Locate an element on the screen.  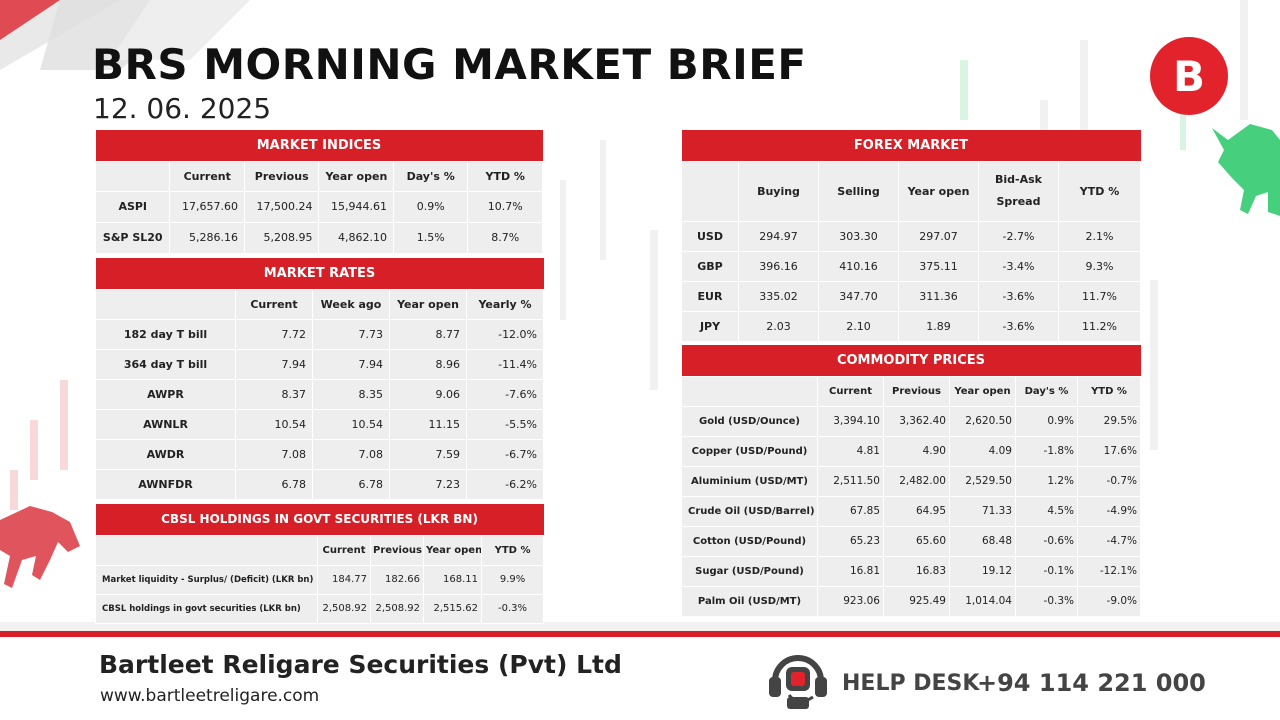
cell-value: 6.78 is located at coordinates (351, 484).